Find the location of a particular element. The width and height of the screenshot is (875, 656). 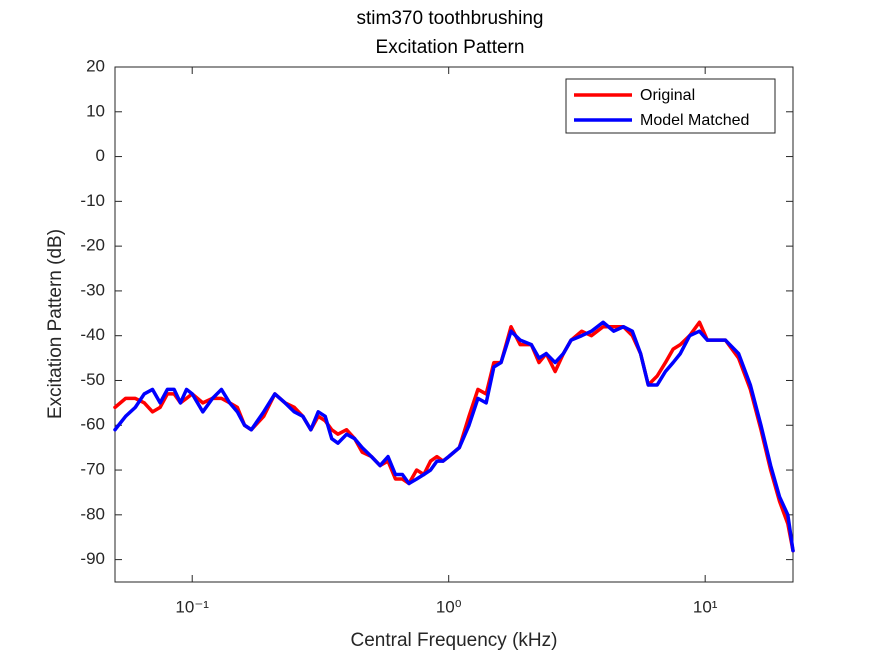

y-tick-label: -30 is located at coordinates (92, 289).